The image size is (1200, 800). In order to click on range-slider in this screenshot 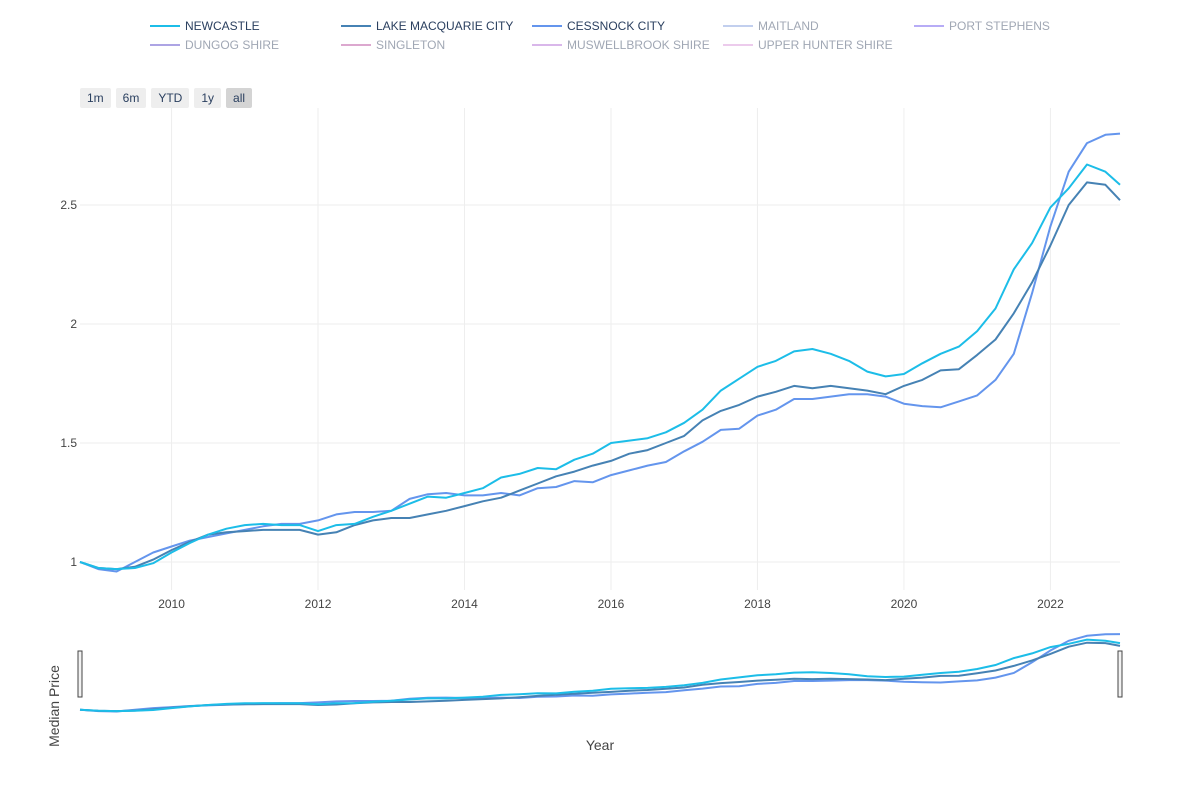, I will do `click(600, 674)`.